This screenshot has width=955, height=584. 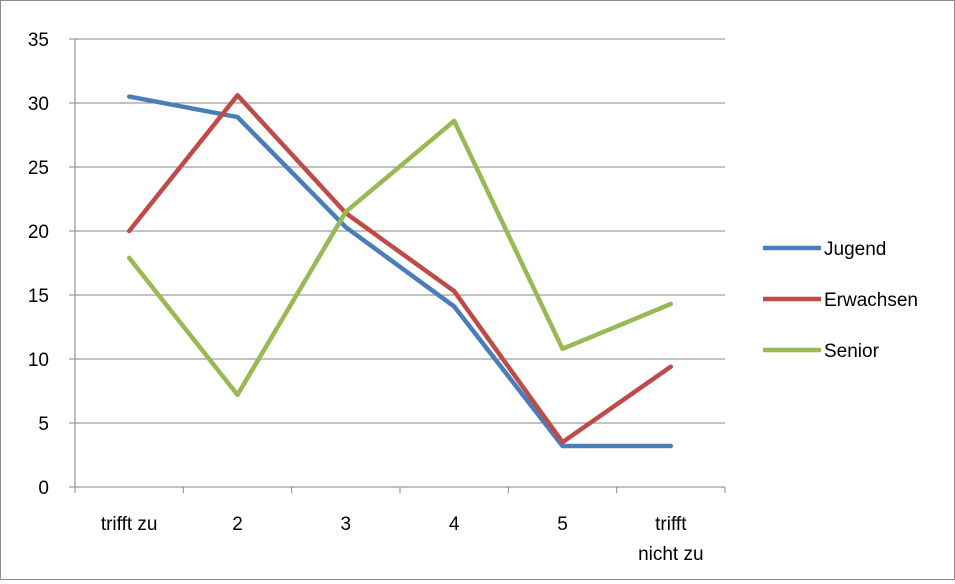 What do you see at coordinates (38, 232) in the screenshot?
I see `y-tick-label: 20` at bounding box center [38, 232].